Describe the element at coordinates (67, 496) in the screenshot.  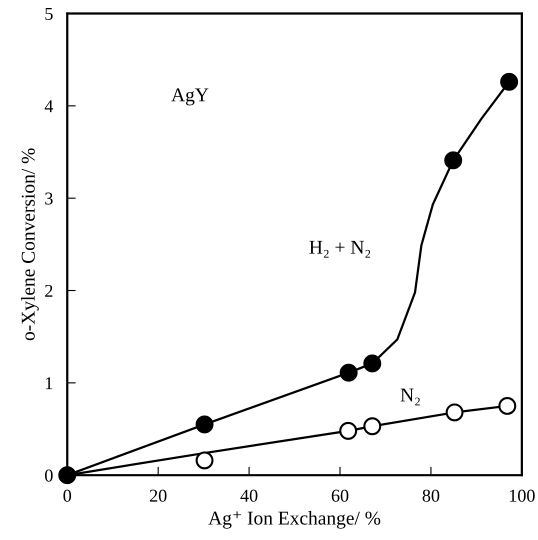
I see `x-tick-label: 0` at that location.